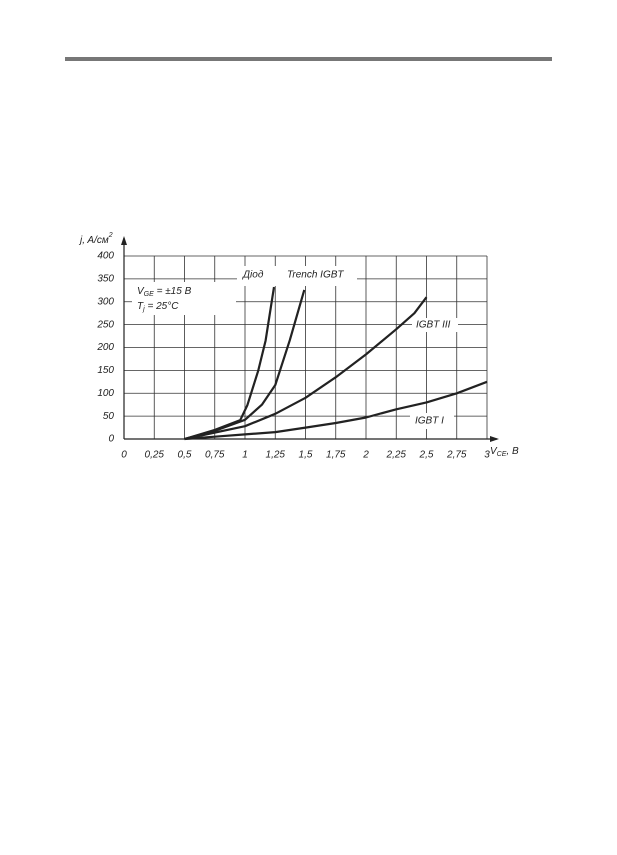  I want to click on x-tick-label: 2,5, so click(426, 455).